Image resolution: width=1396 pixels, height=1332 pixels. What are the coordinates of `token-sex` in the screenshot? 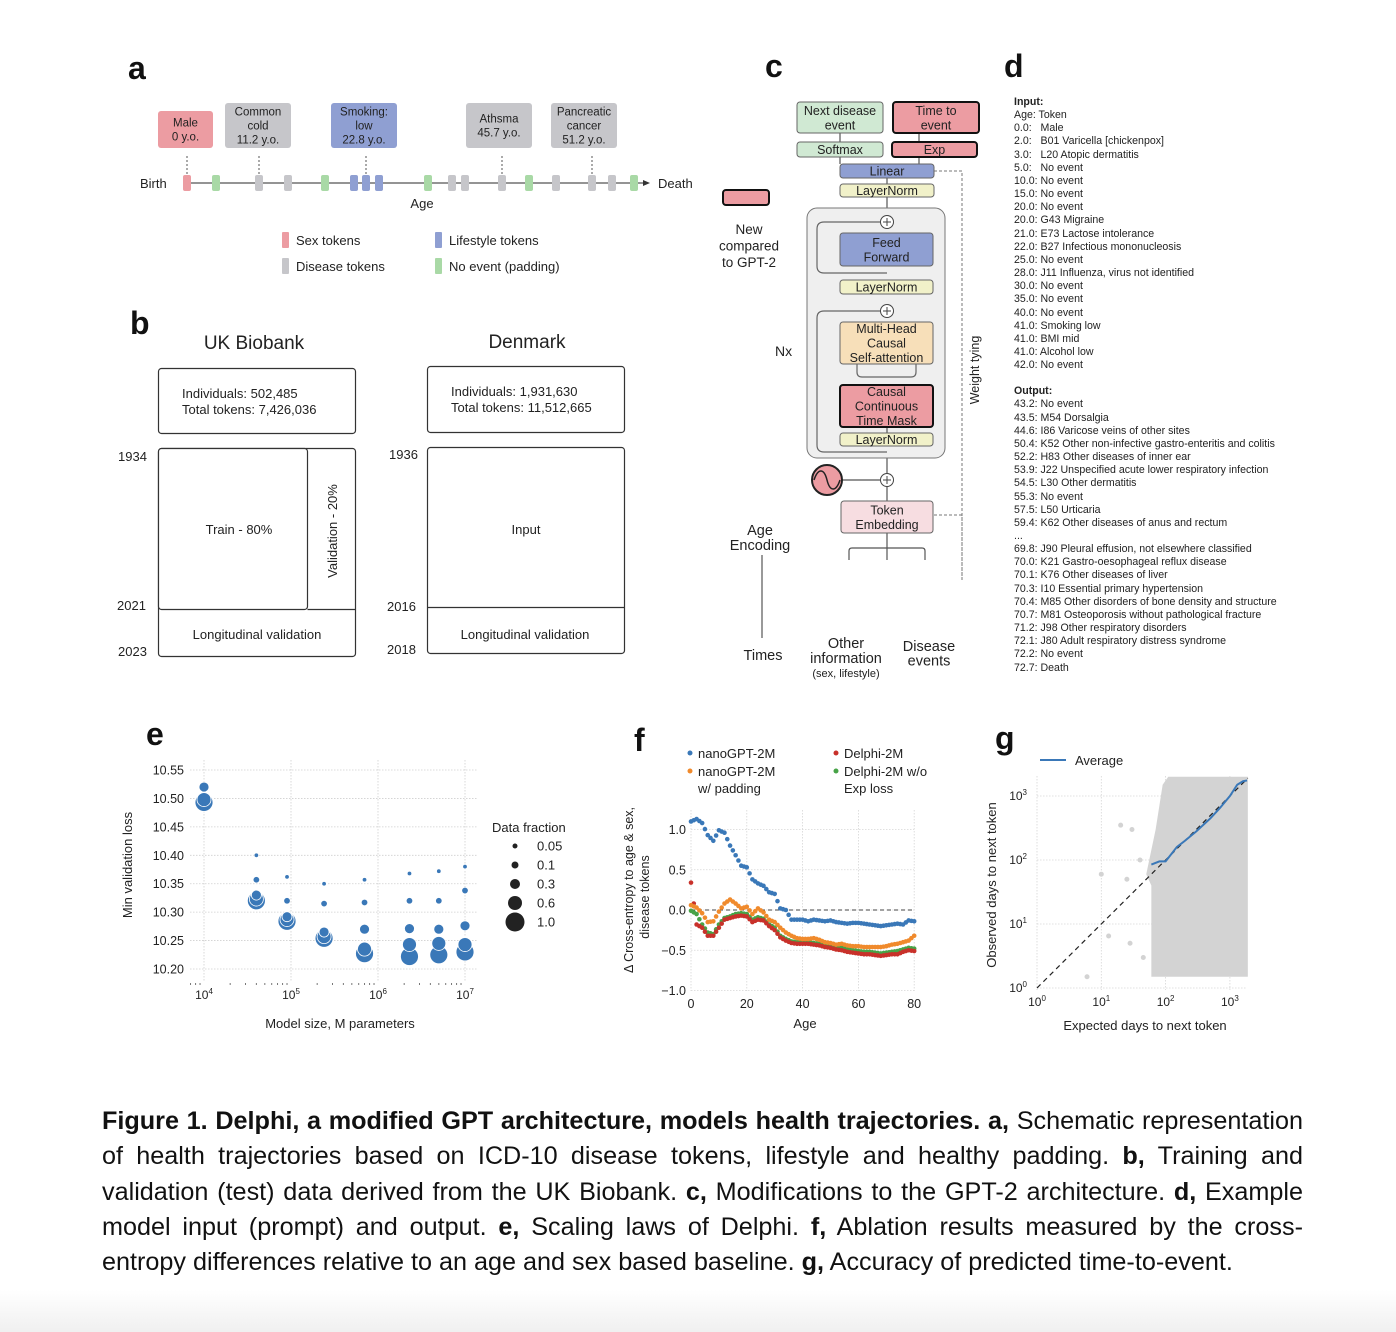 It's located at (187, 183).